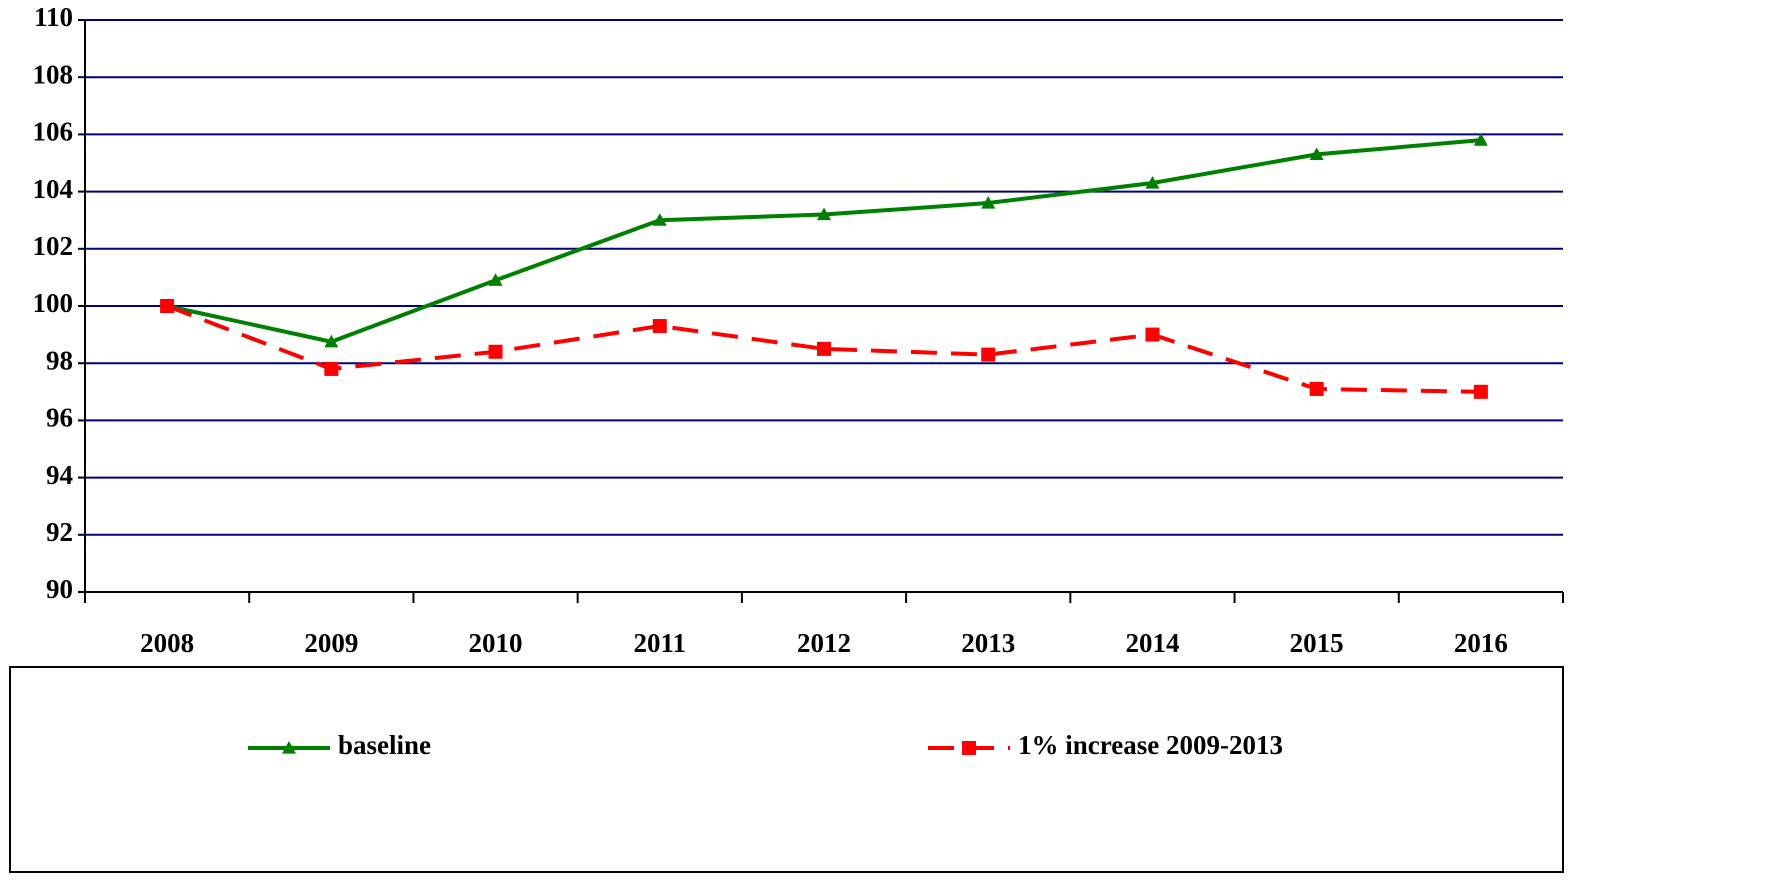 The height and width of the screenshot is (892, 1771). Describe the element at coordinates (53, 246) in the screenshot. I see `y-tick-label: 102` at that location.